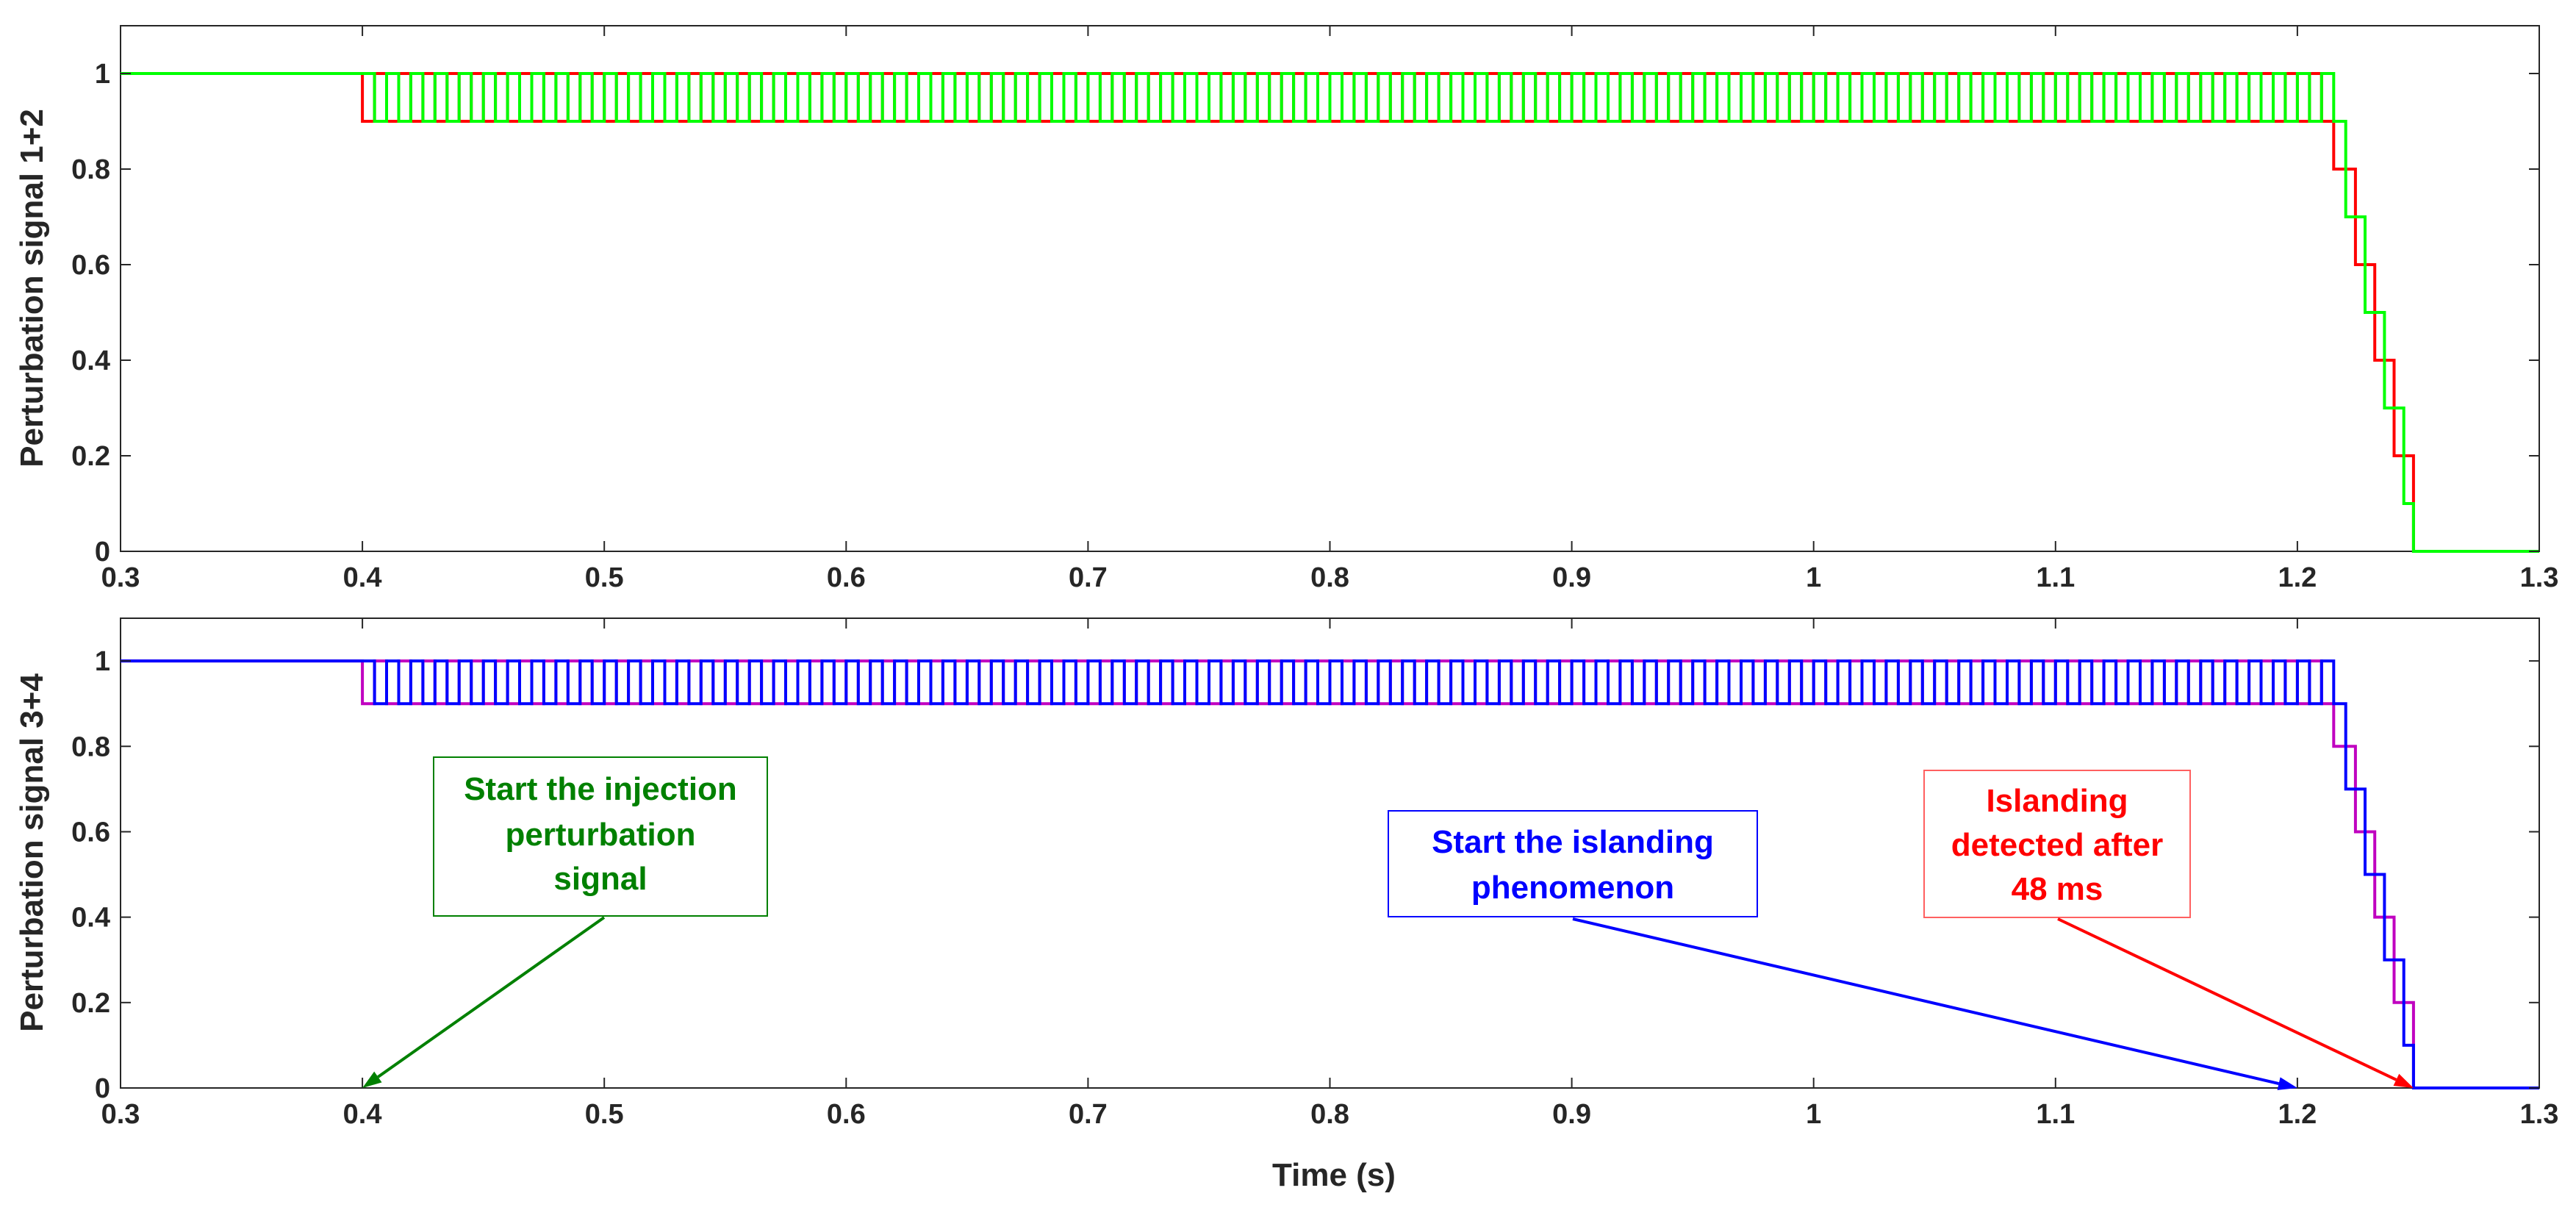 This screenshot has height=1210, width=2576. I want to click on bottom-x-tick-label: 1.2, so click(2297, 1114).